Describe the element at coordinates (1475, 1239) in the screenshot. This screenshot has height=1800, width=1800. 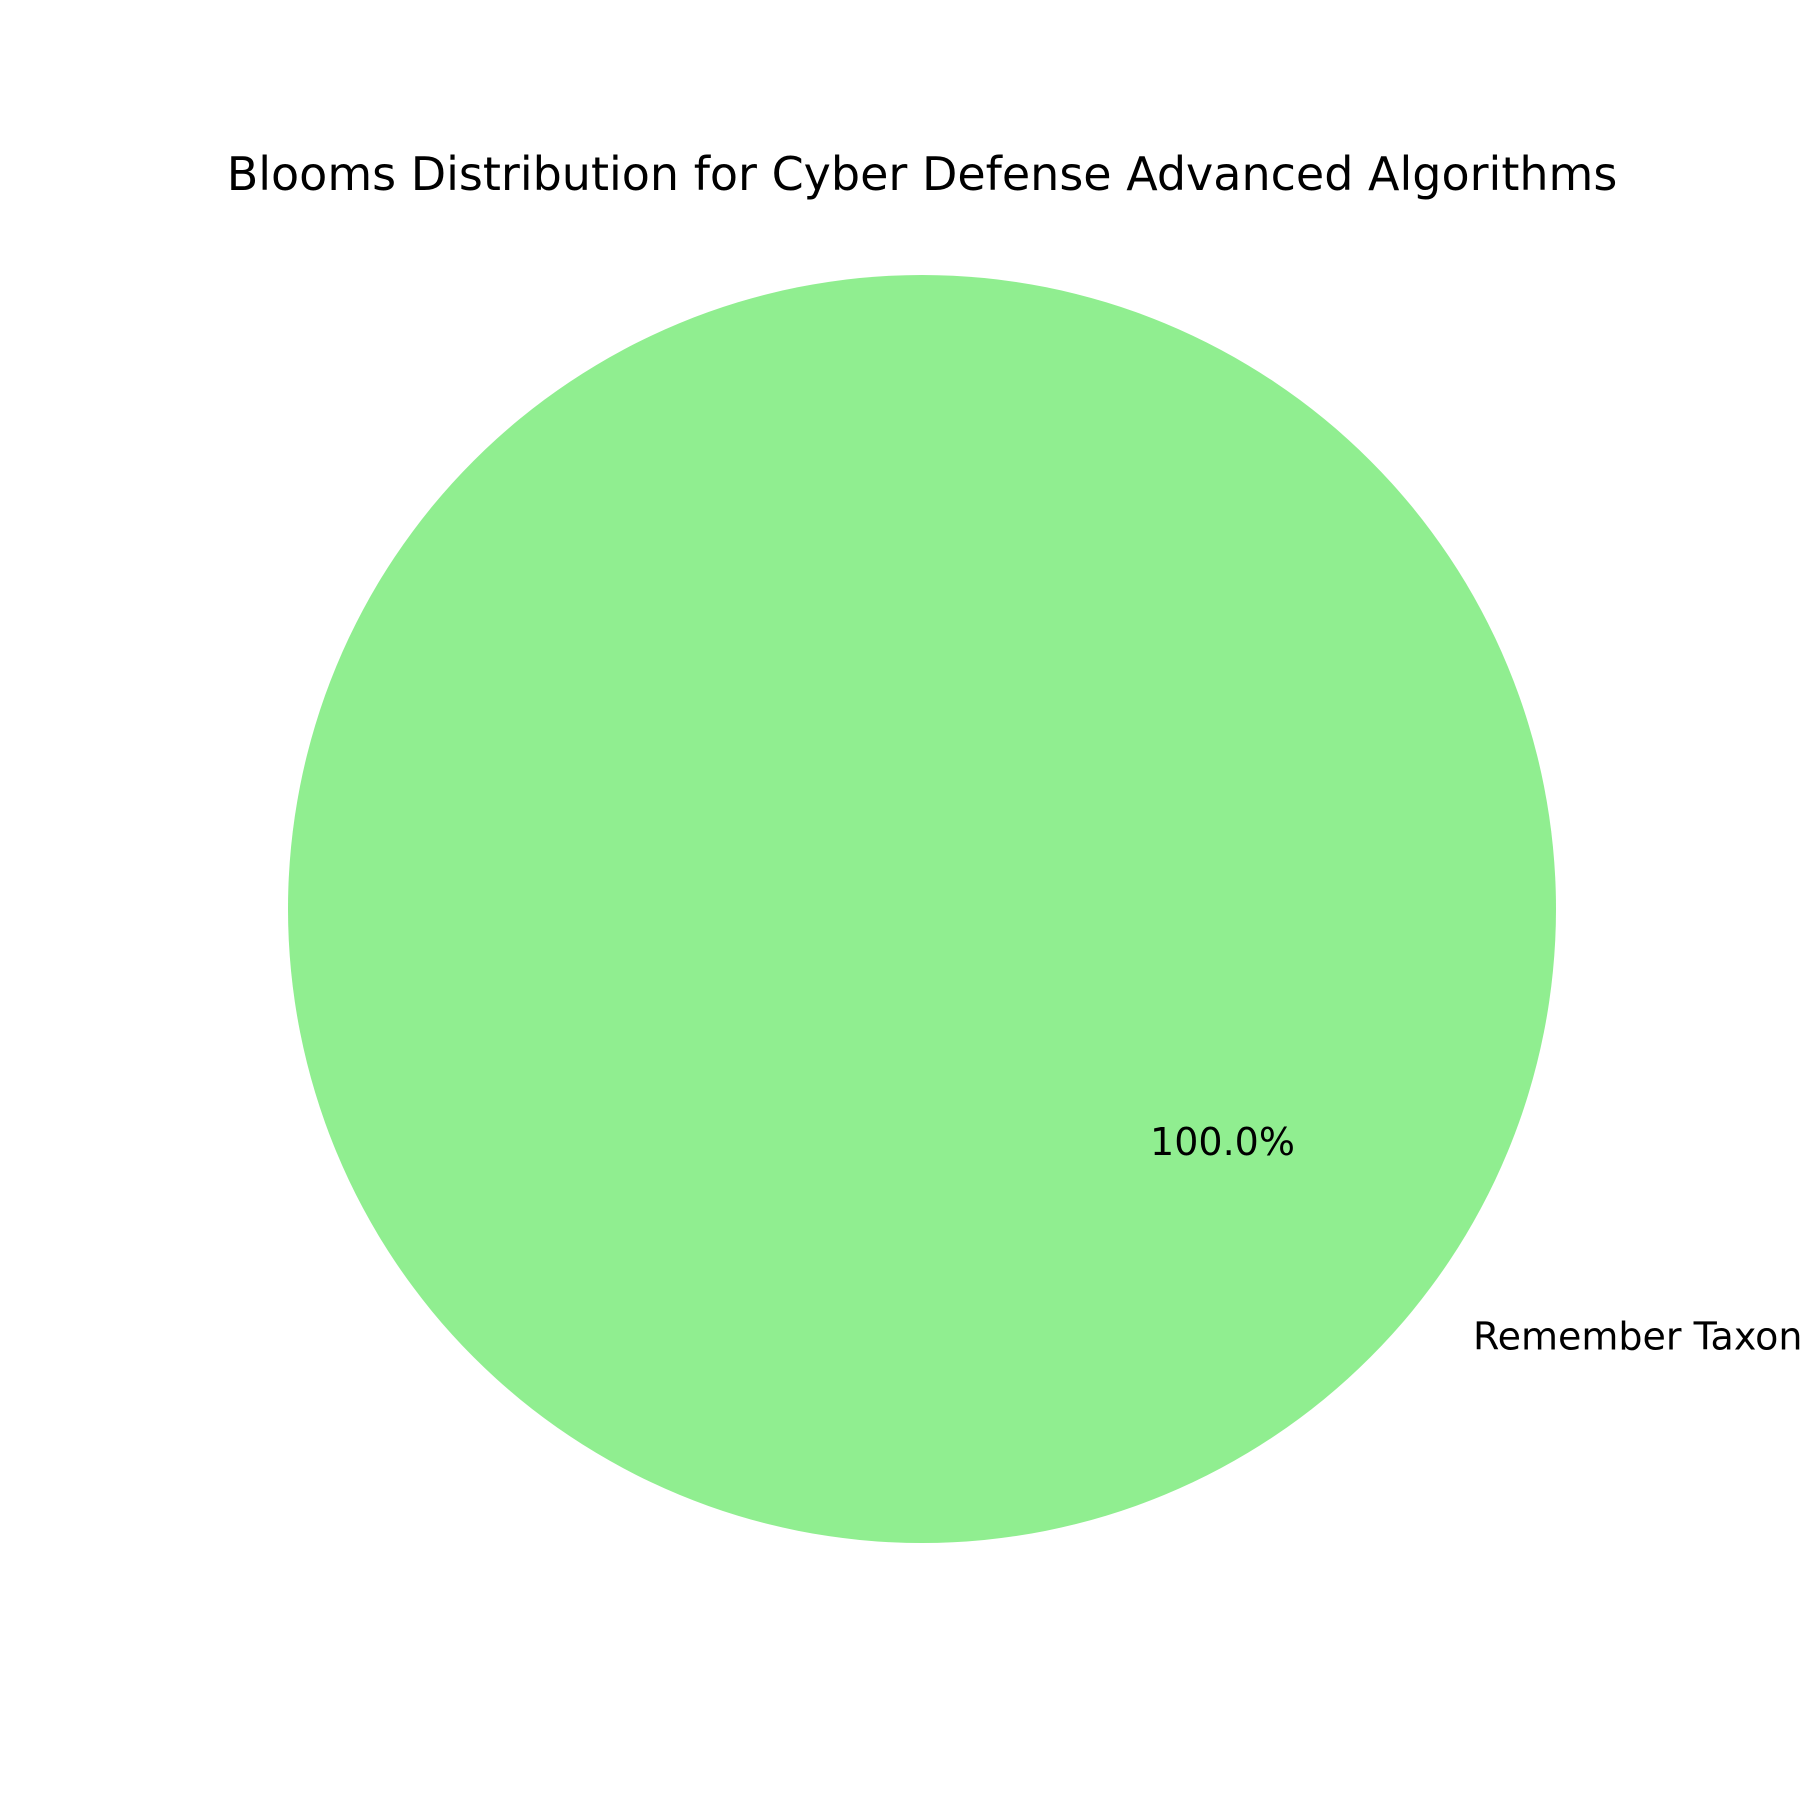
I see `pie-labels: Remember Taxonomy 100.0%` at that location.